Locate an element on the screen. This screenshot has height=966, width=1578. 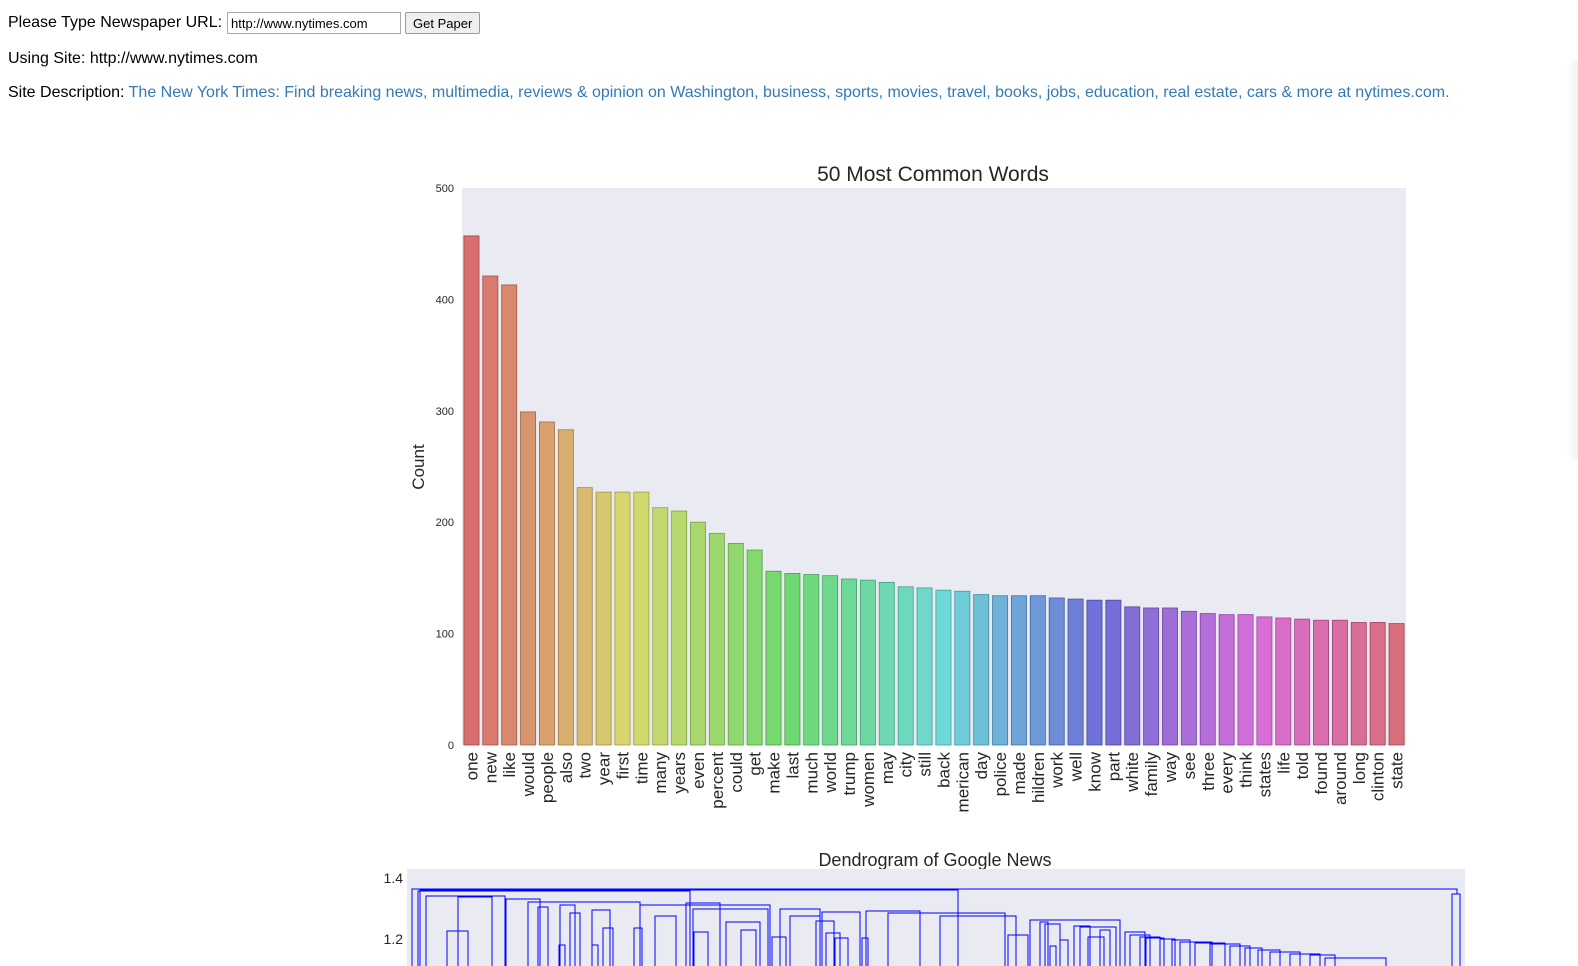
bar-x-tick-label: city is located at coordinates (906, 765).